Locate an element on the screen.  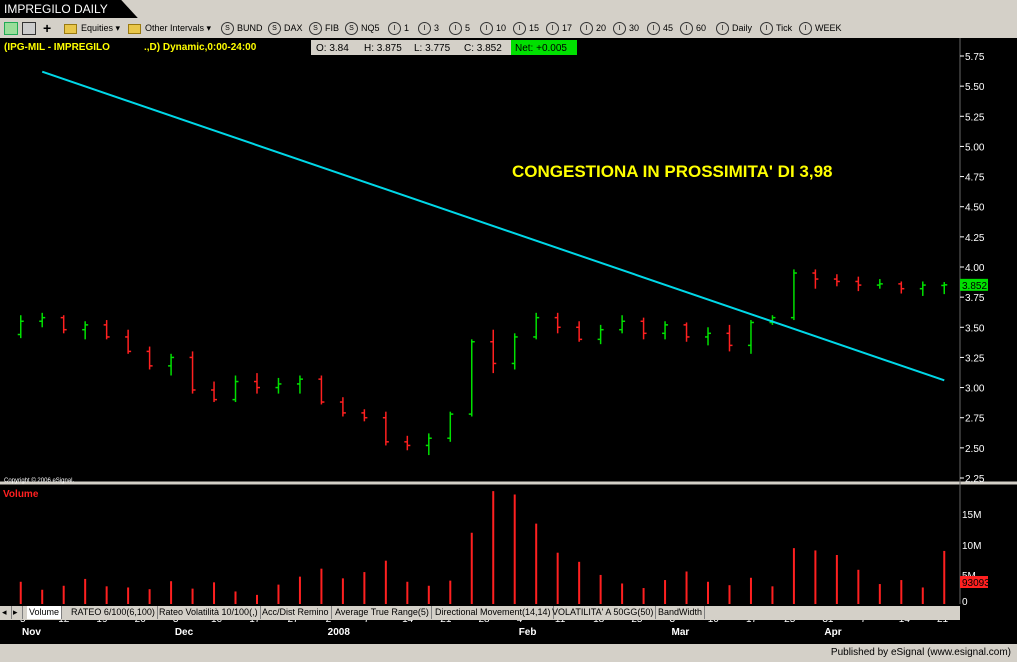
volume-pane-label: Volume is located at coordinates (21, 494).